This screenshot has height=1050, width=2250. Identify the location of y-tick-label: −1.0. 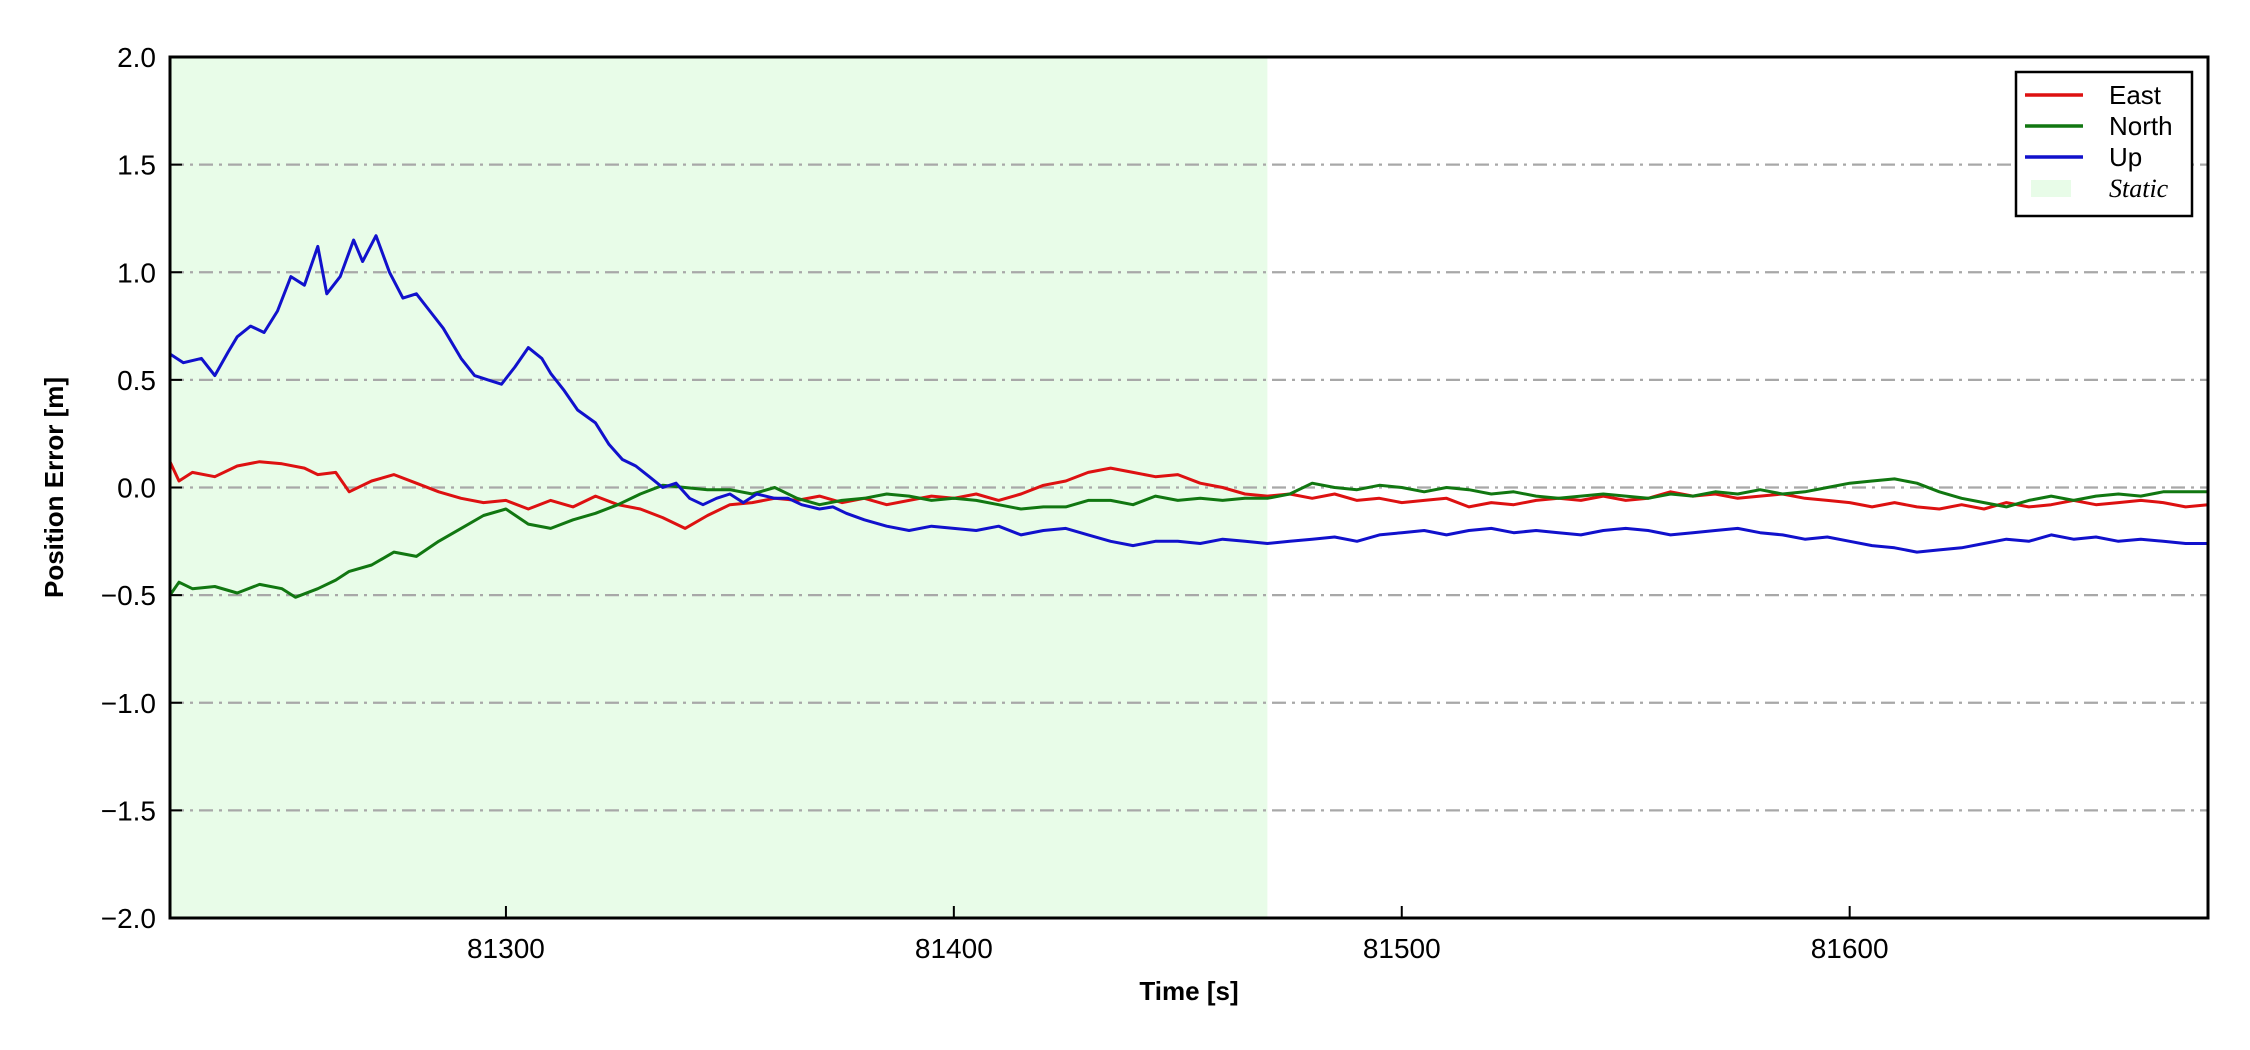
(128, 703).